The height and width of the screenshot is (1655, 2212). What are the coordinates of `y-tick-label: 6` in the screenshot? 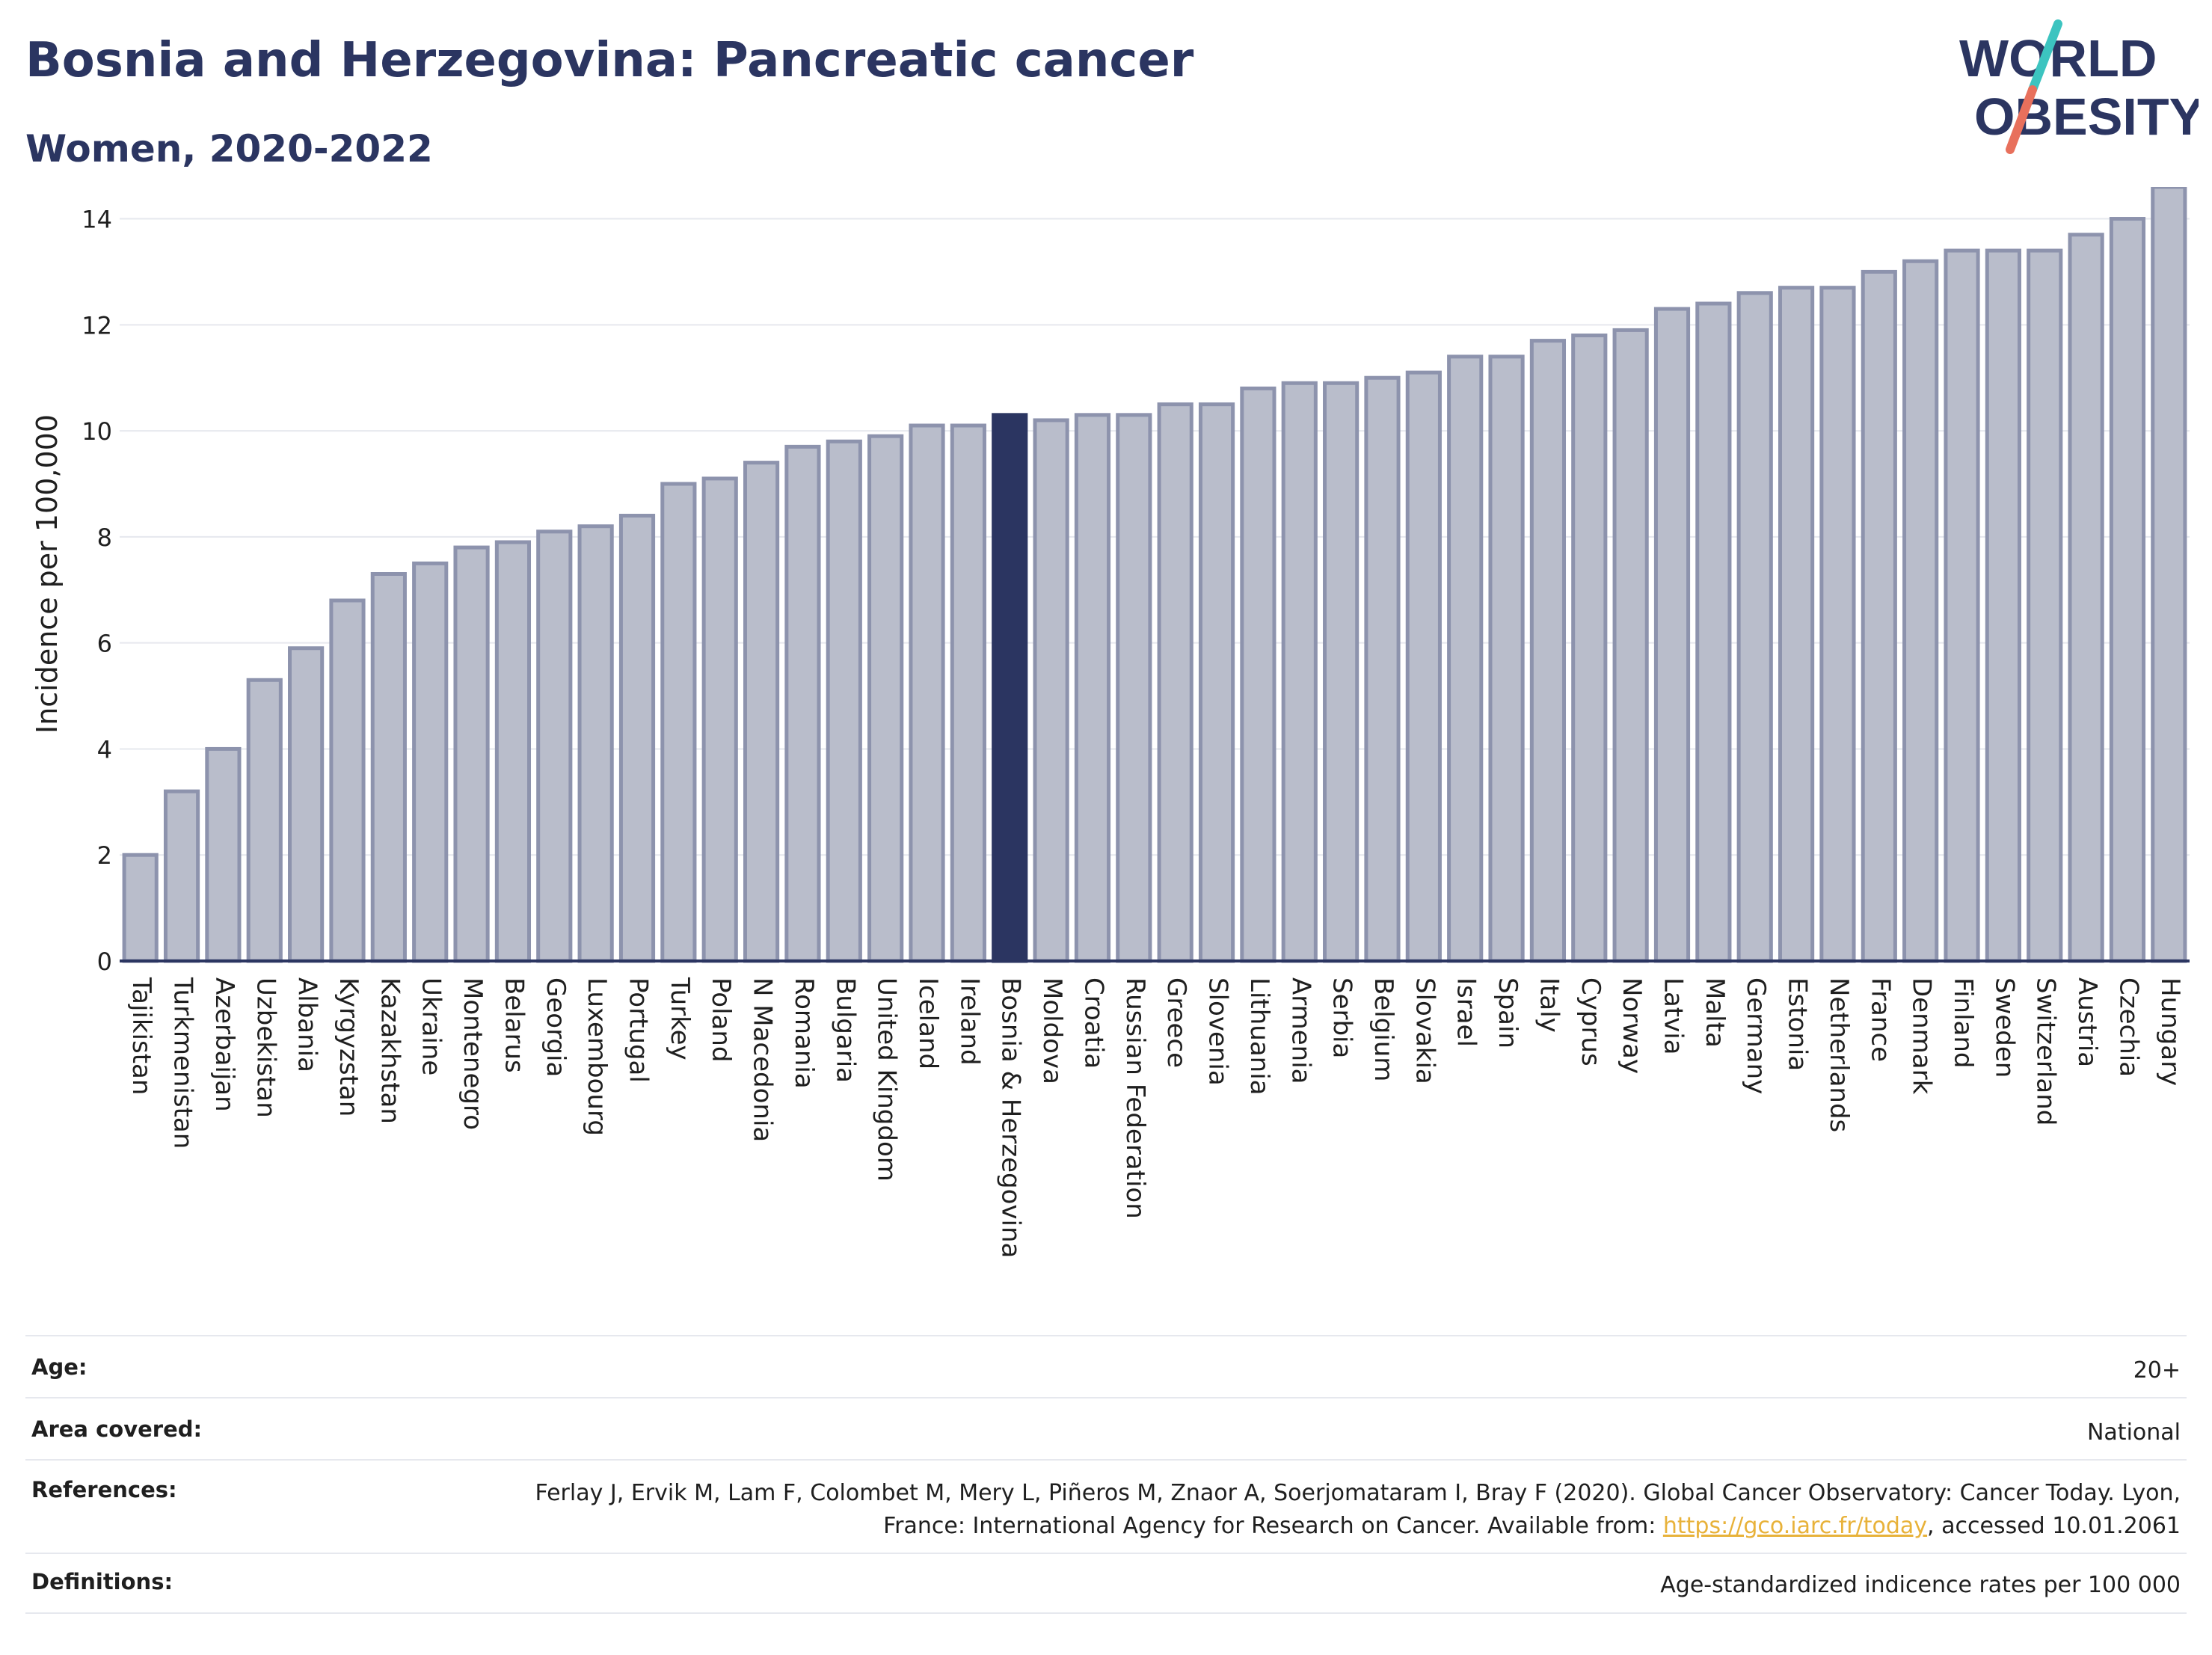 It's located at (104, 644).